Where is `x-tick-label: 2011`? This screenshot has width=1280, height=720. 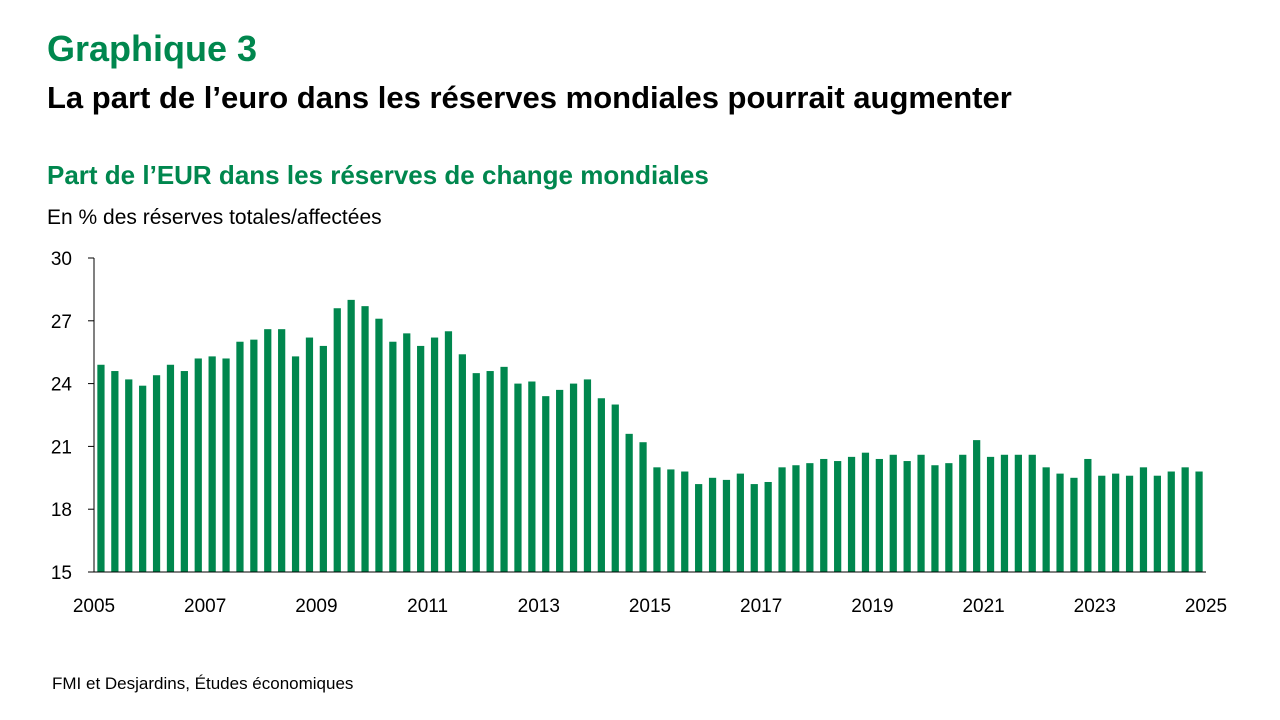
x-tick-label: 2011 is located at coordinates (427, 606).